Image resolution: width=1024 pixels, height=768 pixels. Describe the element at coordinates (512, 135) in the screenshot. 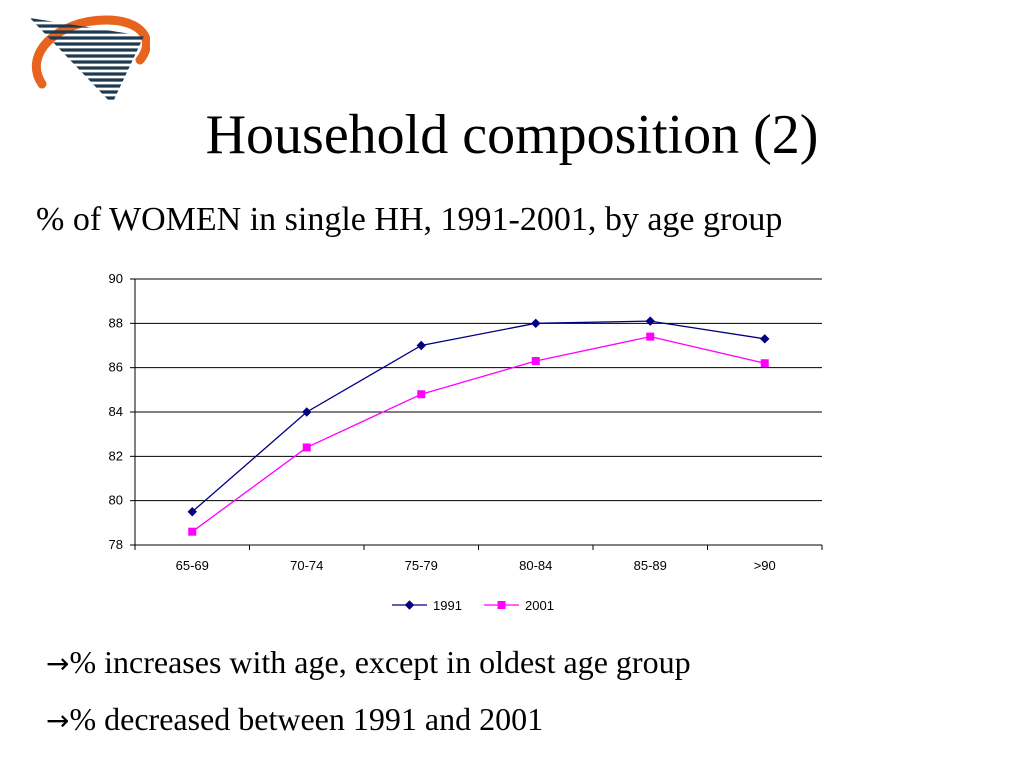

I see `slide-title: Household composition (2)` at that location.